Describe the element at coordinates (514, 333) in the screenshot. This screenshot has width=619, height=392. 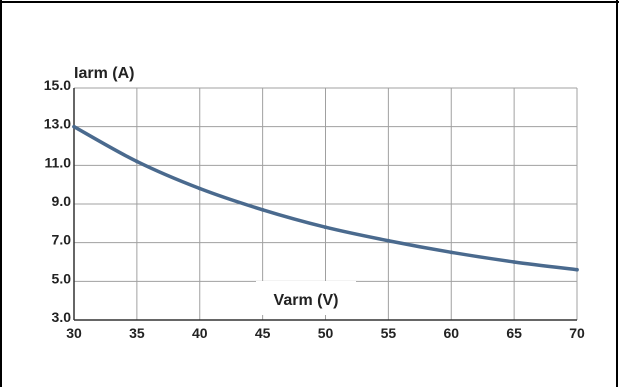
I see `x-tick-label: 65` at that location.